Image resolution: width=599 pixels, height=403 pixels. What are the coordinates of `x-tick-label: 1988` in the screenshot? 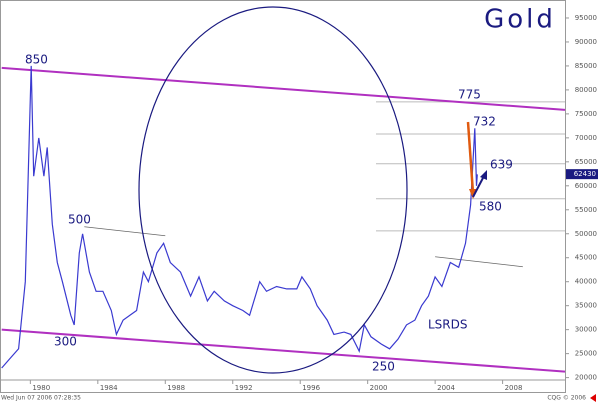 It's located at (176, 388).